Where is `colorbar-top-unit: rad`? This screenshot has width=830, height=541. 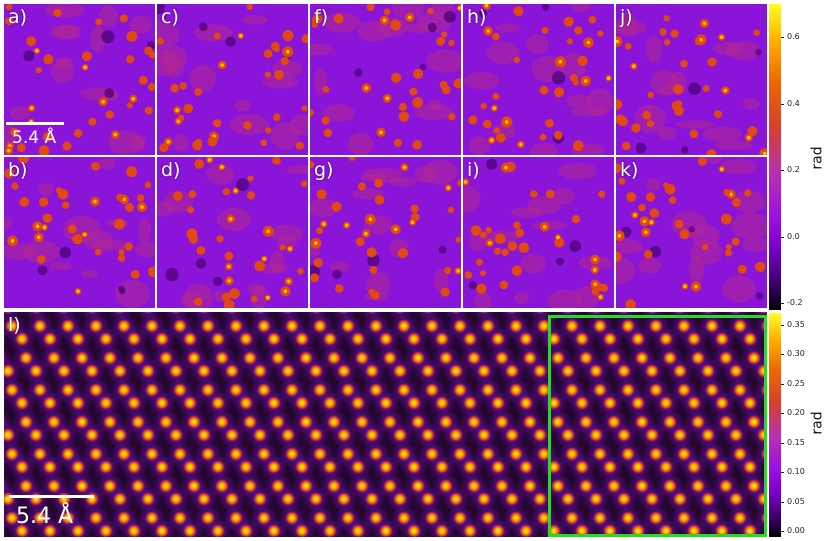
colorbar-top-unit: rad is located at coordinates (817, 158).